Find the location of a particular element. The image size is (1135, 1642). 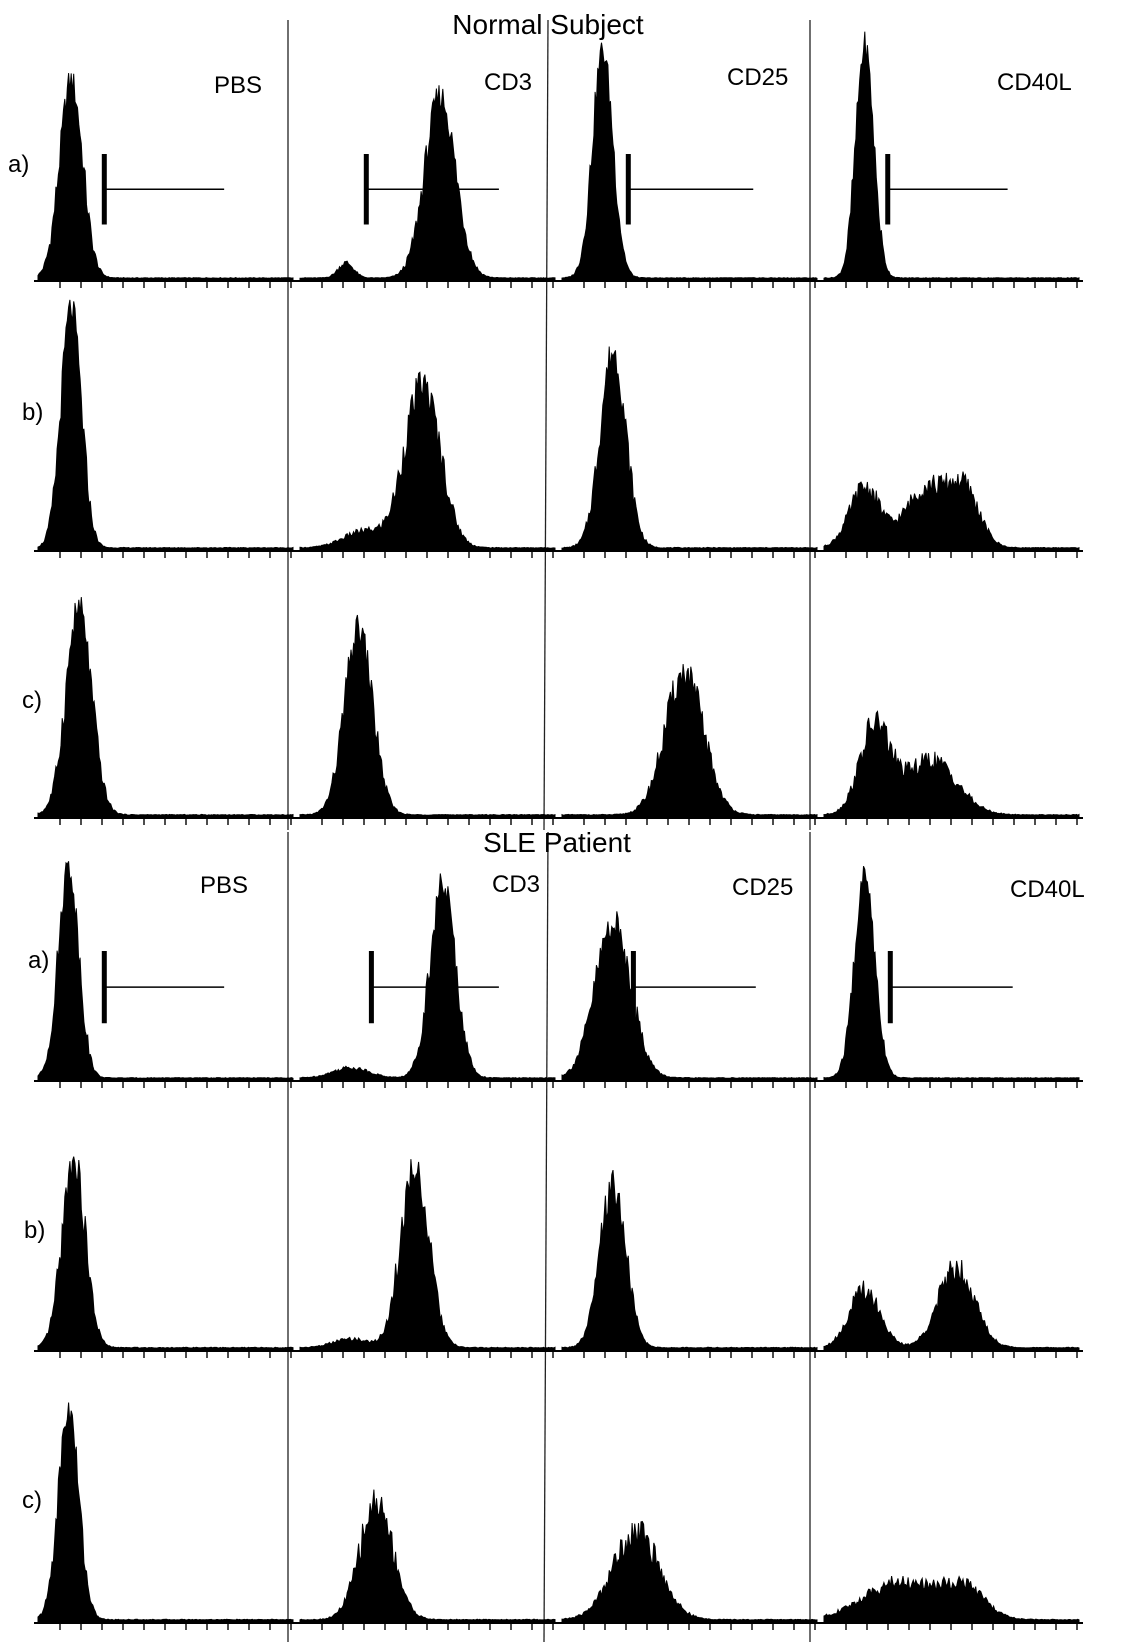

section-title-normal: Normal Subject is located at coordinates (548, 24).